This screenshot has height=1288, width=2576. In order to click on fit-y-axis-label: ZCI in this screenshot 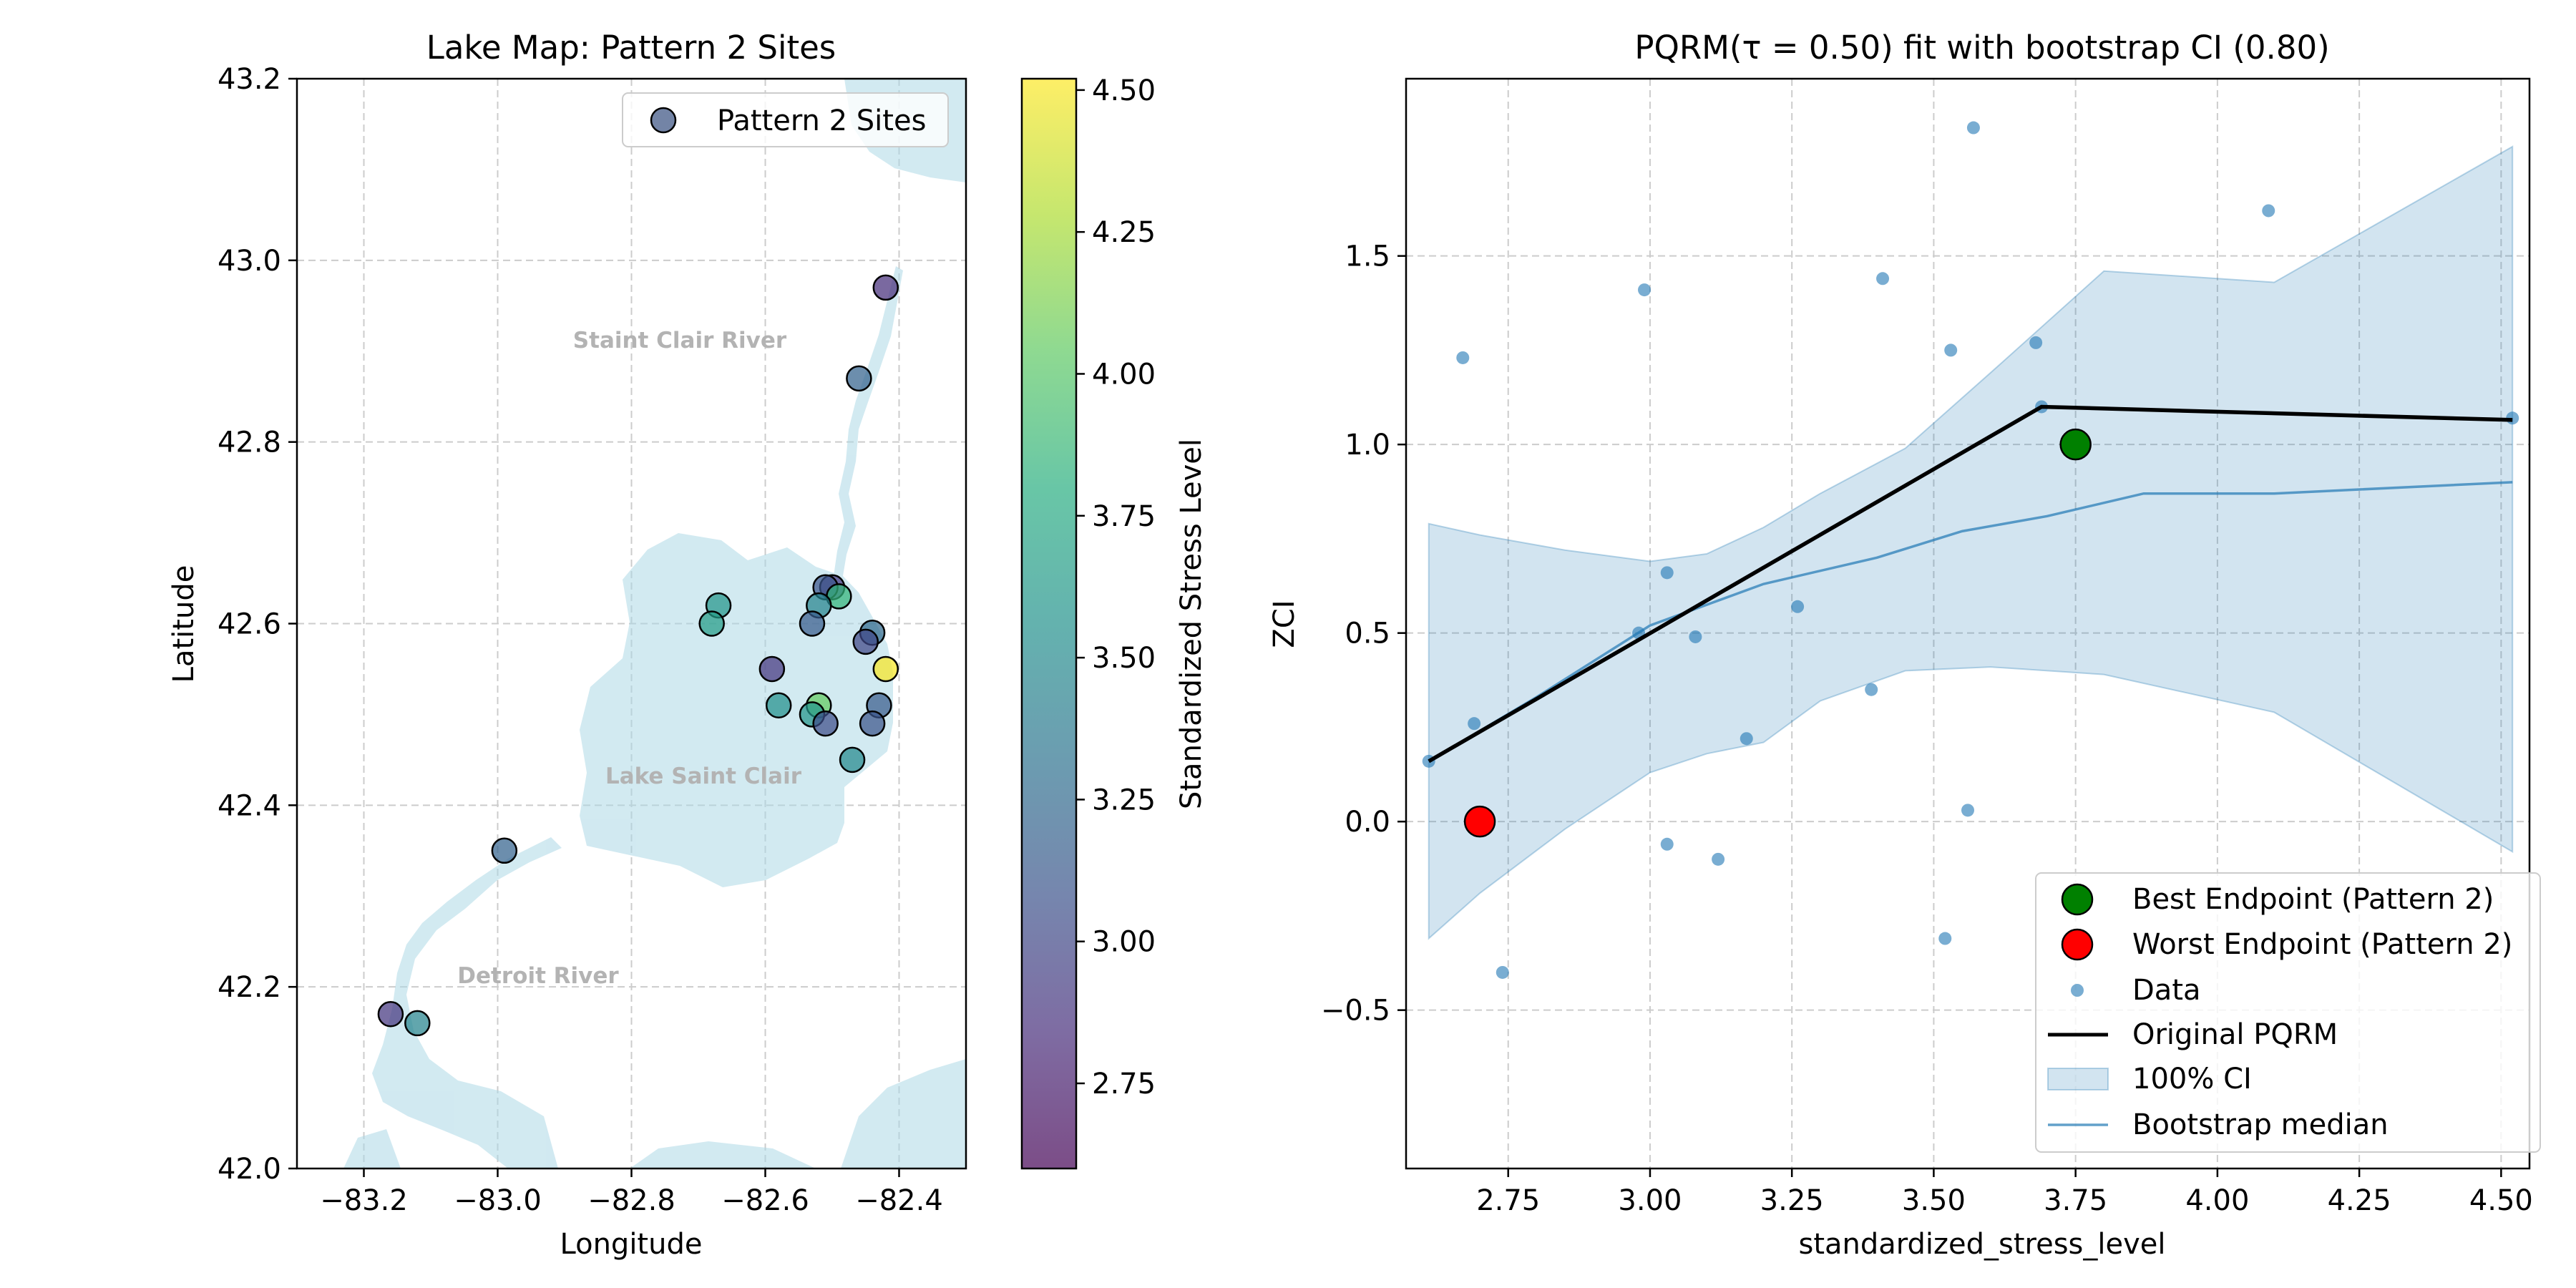, I will do `click(1284, 624)`.